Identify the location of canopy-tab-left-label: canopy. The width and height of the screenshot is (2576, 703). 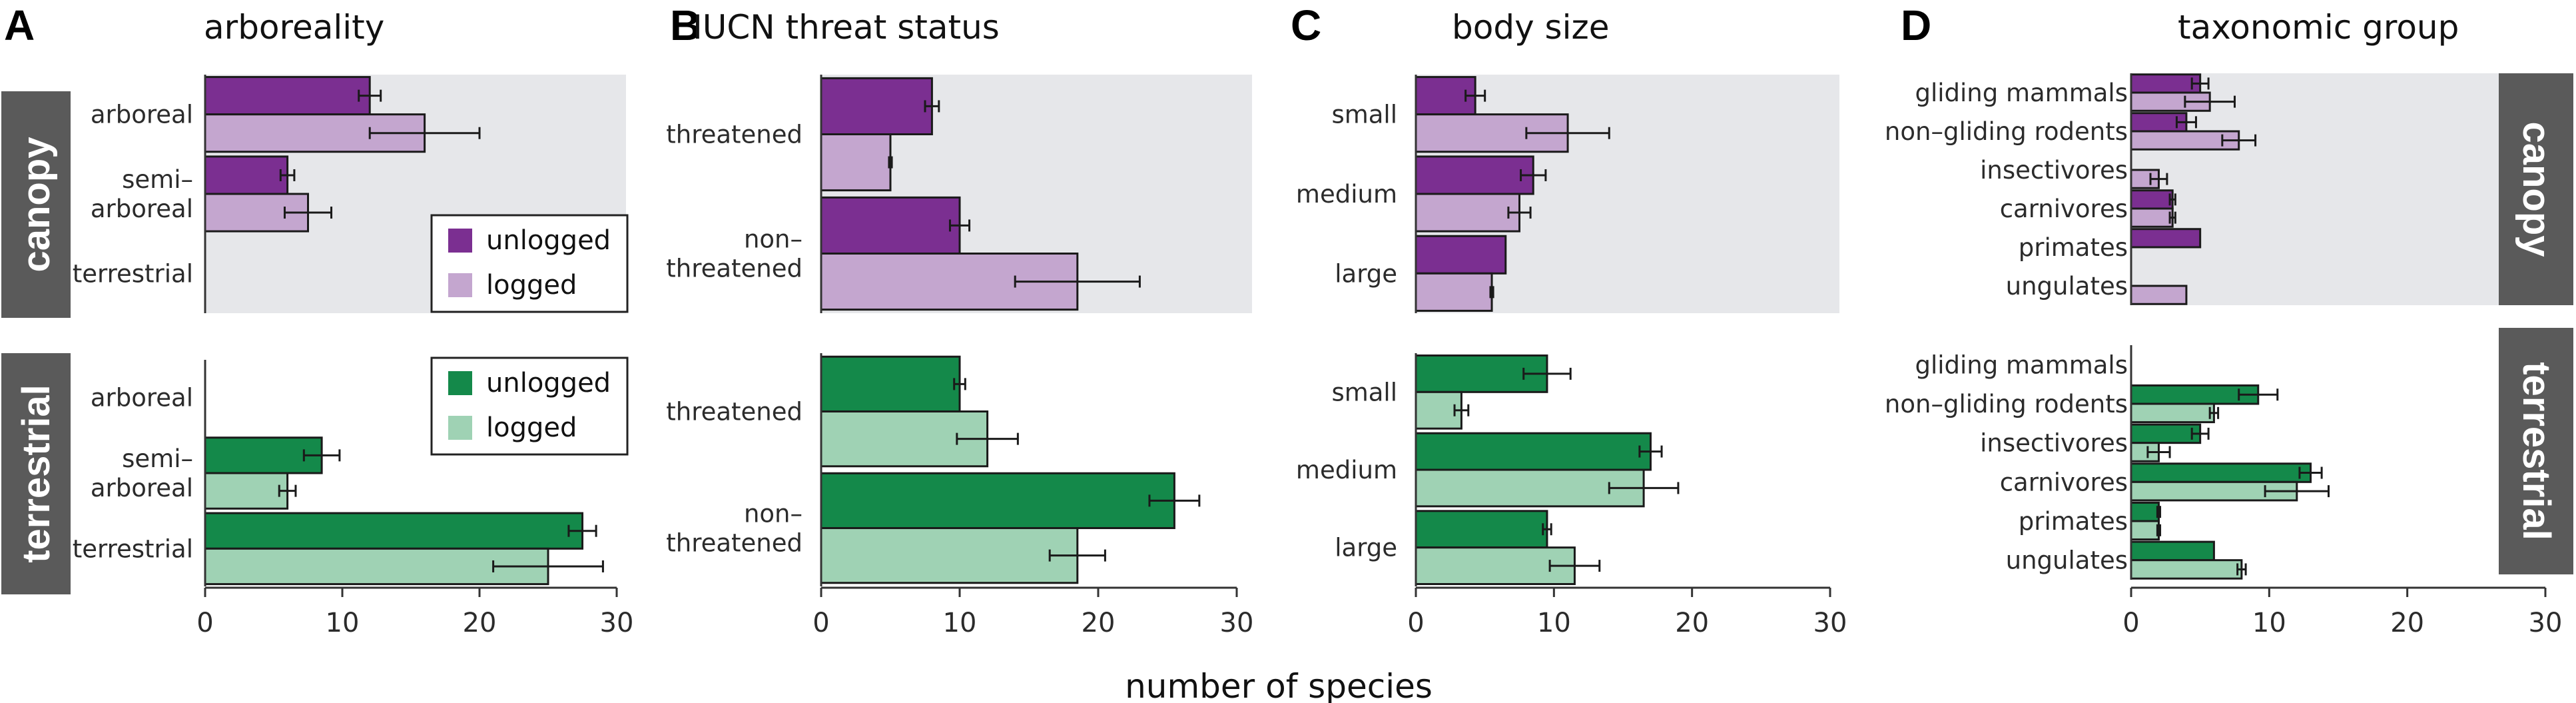
(36, 205).